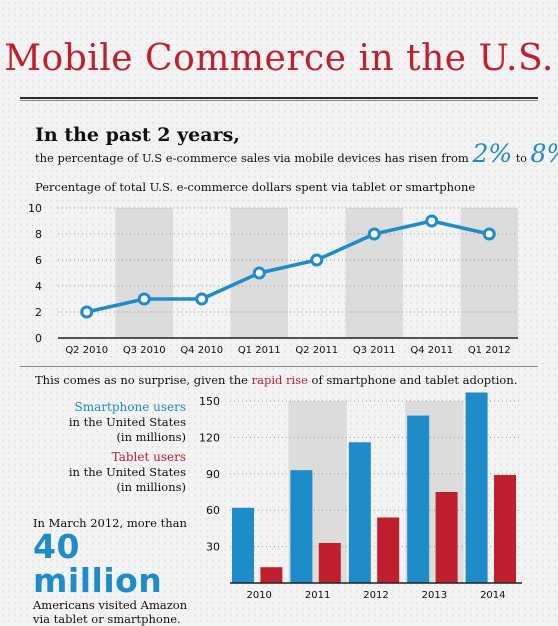 The height and width of the screenshot is (626, 558). Describe the element at coordinates (98, 563) in the screenshot. I see `stat-big-number: 40 million` at that location.